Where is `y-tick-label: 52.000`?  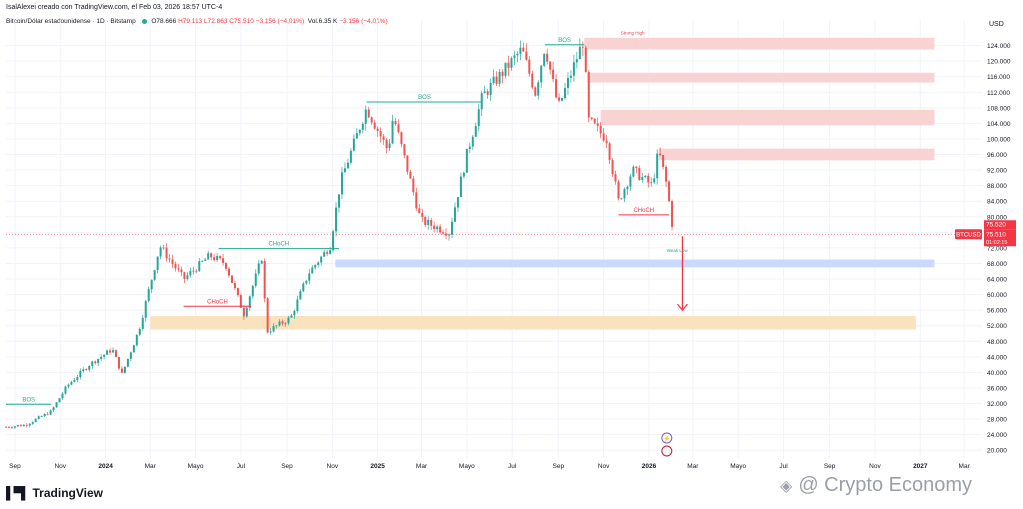 y-tick-label: 52.000 is located at coordinates (997, 326).